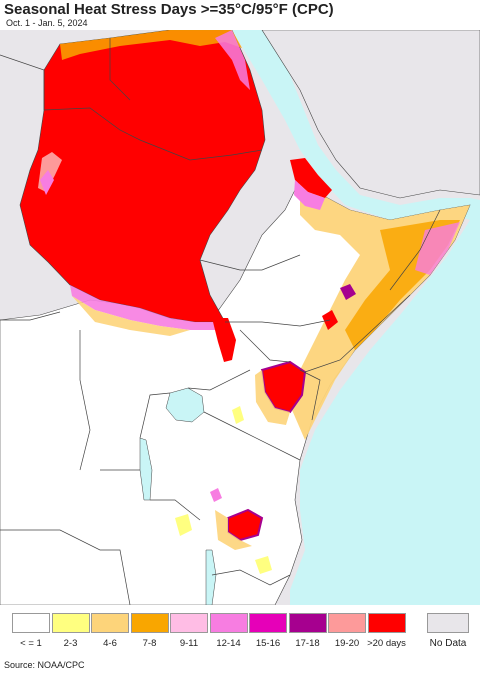  Describe the element at coordinates (448, 623) in the screenshot. I see `legend-nodata-swatch` at that location.